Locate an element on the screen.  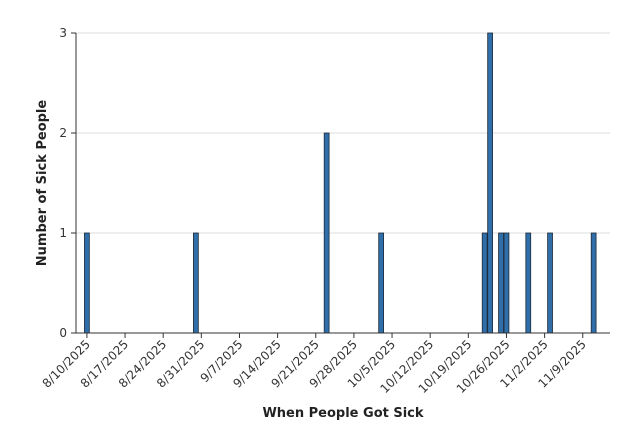
y-tick-label-2: 2 is located at coordinates (63, 133).